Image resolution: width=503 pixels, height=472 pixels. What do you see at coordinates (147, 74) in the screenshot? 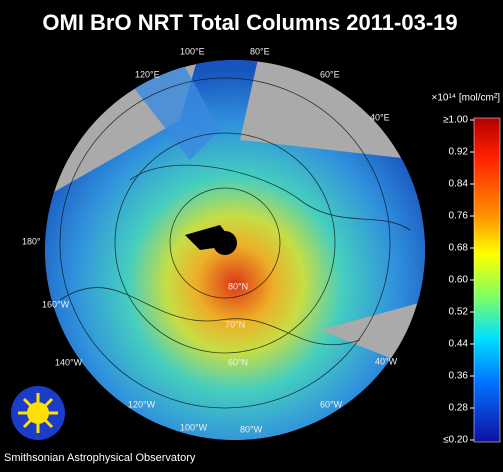
I see `map-label: 120°E` at bounding box center [147, 74].